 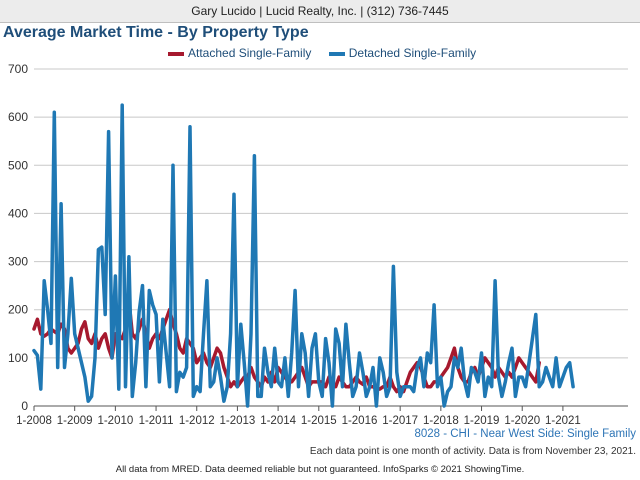 What do you see at coordinates (250, 53) in the screenshot?
I see `legend-label-attached: Attached Single-Family` at bounding box center [250, 53].